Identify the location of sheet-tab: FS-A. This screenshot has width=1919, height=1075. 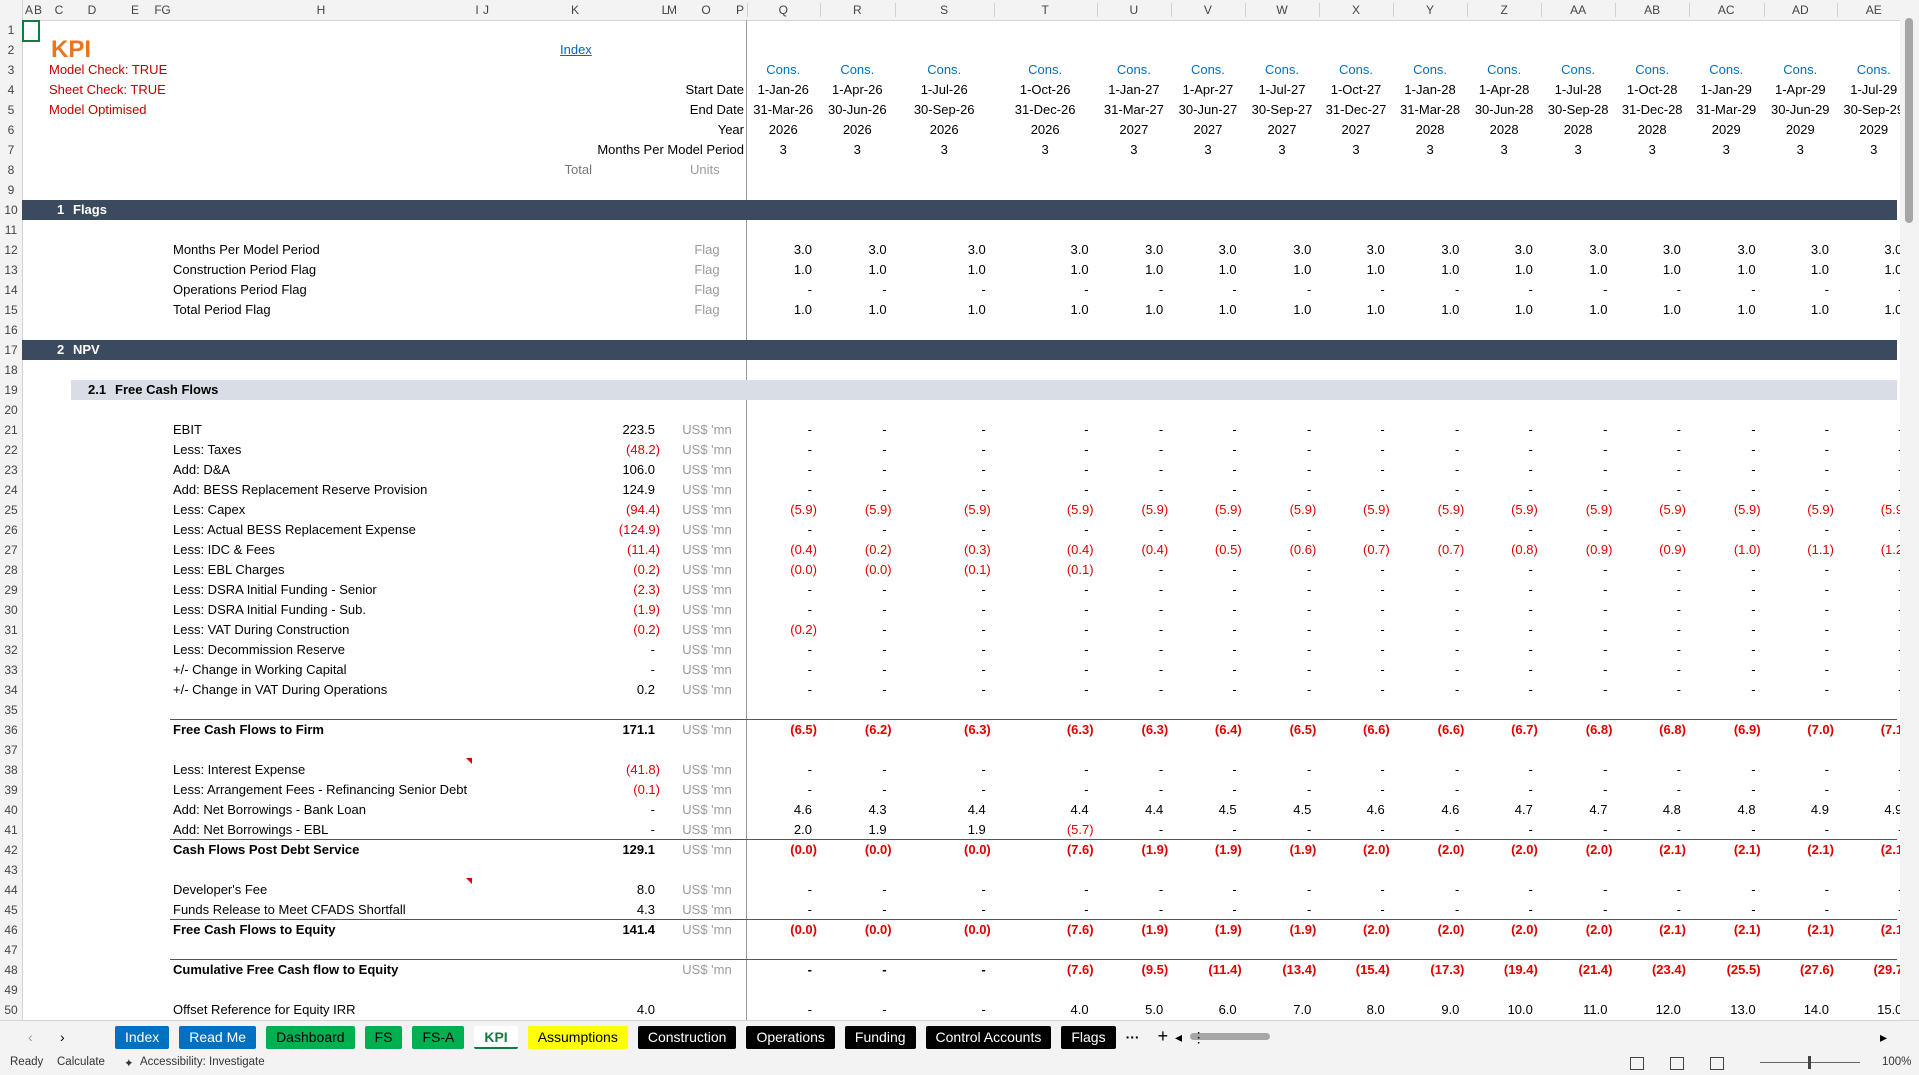
(438, 1037).